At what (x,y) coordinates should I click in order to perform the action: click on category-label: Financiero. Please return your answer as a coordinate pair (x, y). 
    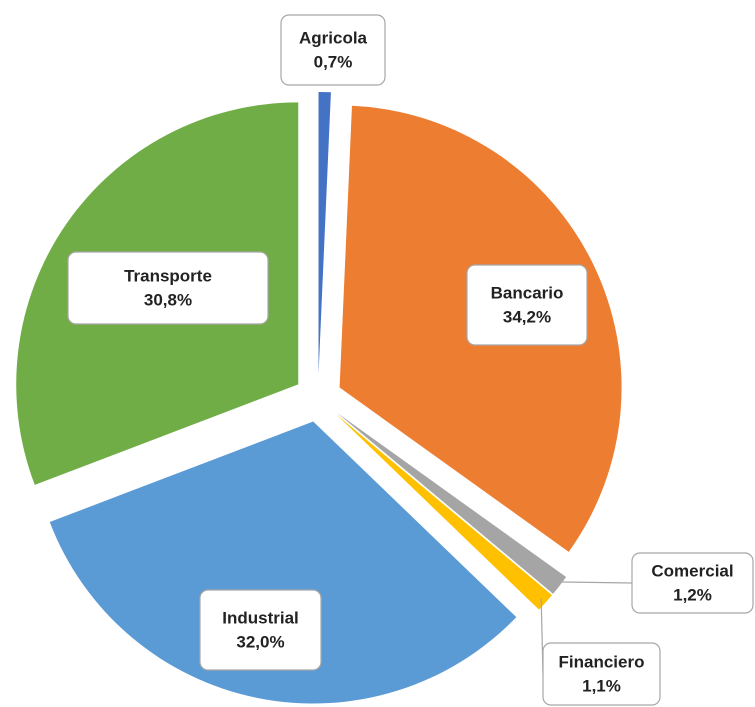
    Looking at the image, I should click on (602, 661).